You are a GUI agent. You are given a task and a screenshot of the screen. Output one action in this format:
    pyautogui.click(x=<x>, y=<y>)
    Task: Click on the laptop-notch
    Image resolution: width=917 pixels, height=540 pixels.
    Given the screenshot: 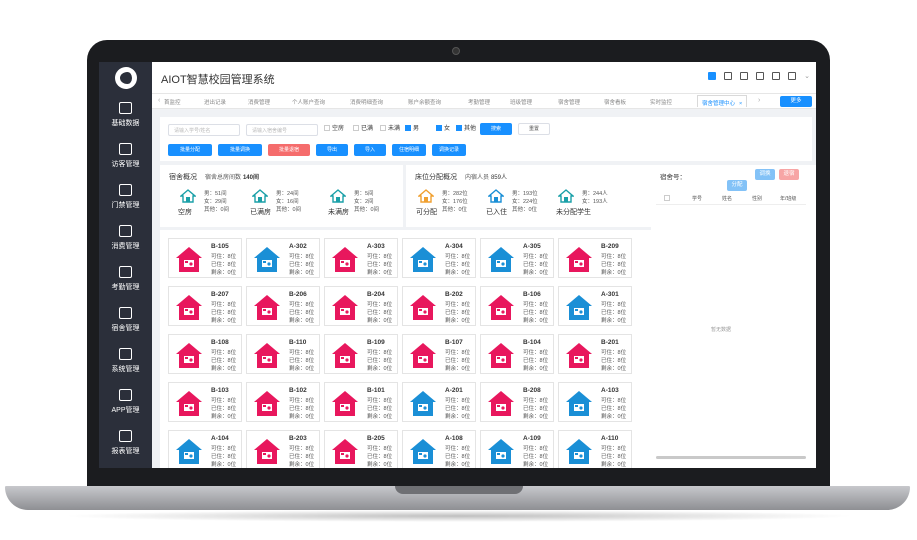 What is the action you would take?
    pyautogui.click(x=459, y=490)
    